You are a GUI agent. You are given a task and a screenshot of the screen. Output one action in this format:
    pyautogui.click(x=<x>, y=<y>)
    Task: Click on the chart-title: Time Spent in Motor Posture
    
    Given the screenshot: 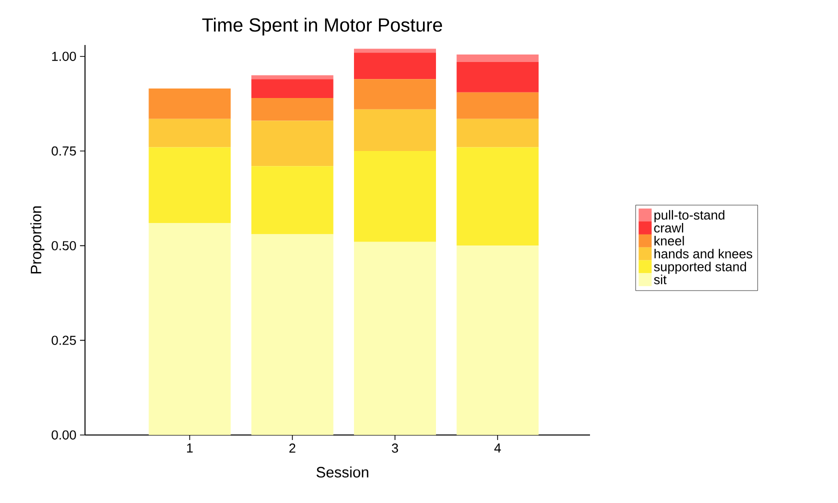 What is the action you would take?
    pyautogui.click(x=322, y=27)
    